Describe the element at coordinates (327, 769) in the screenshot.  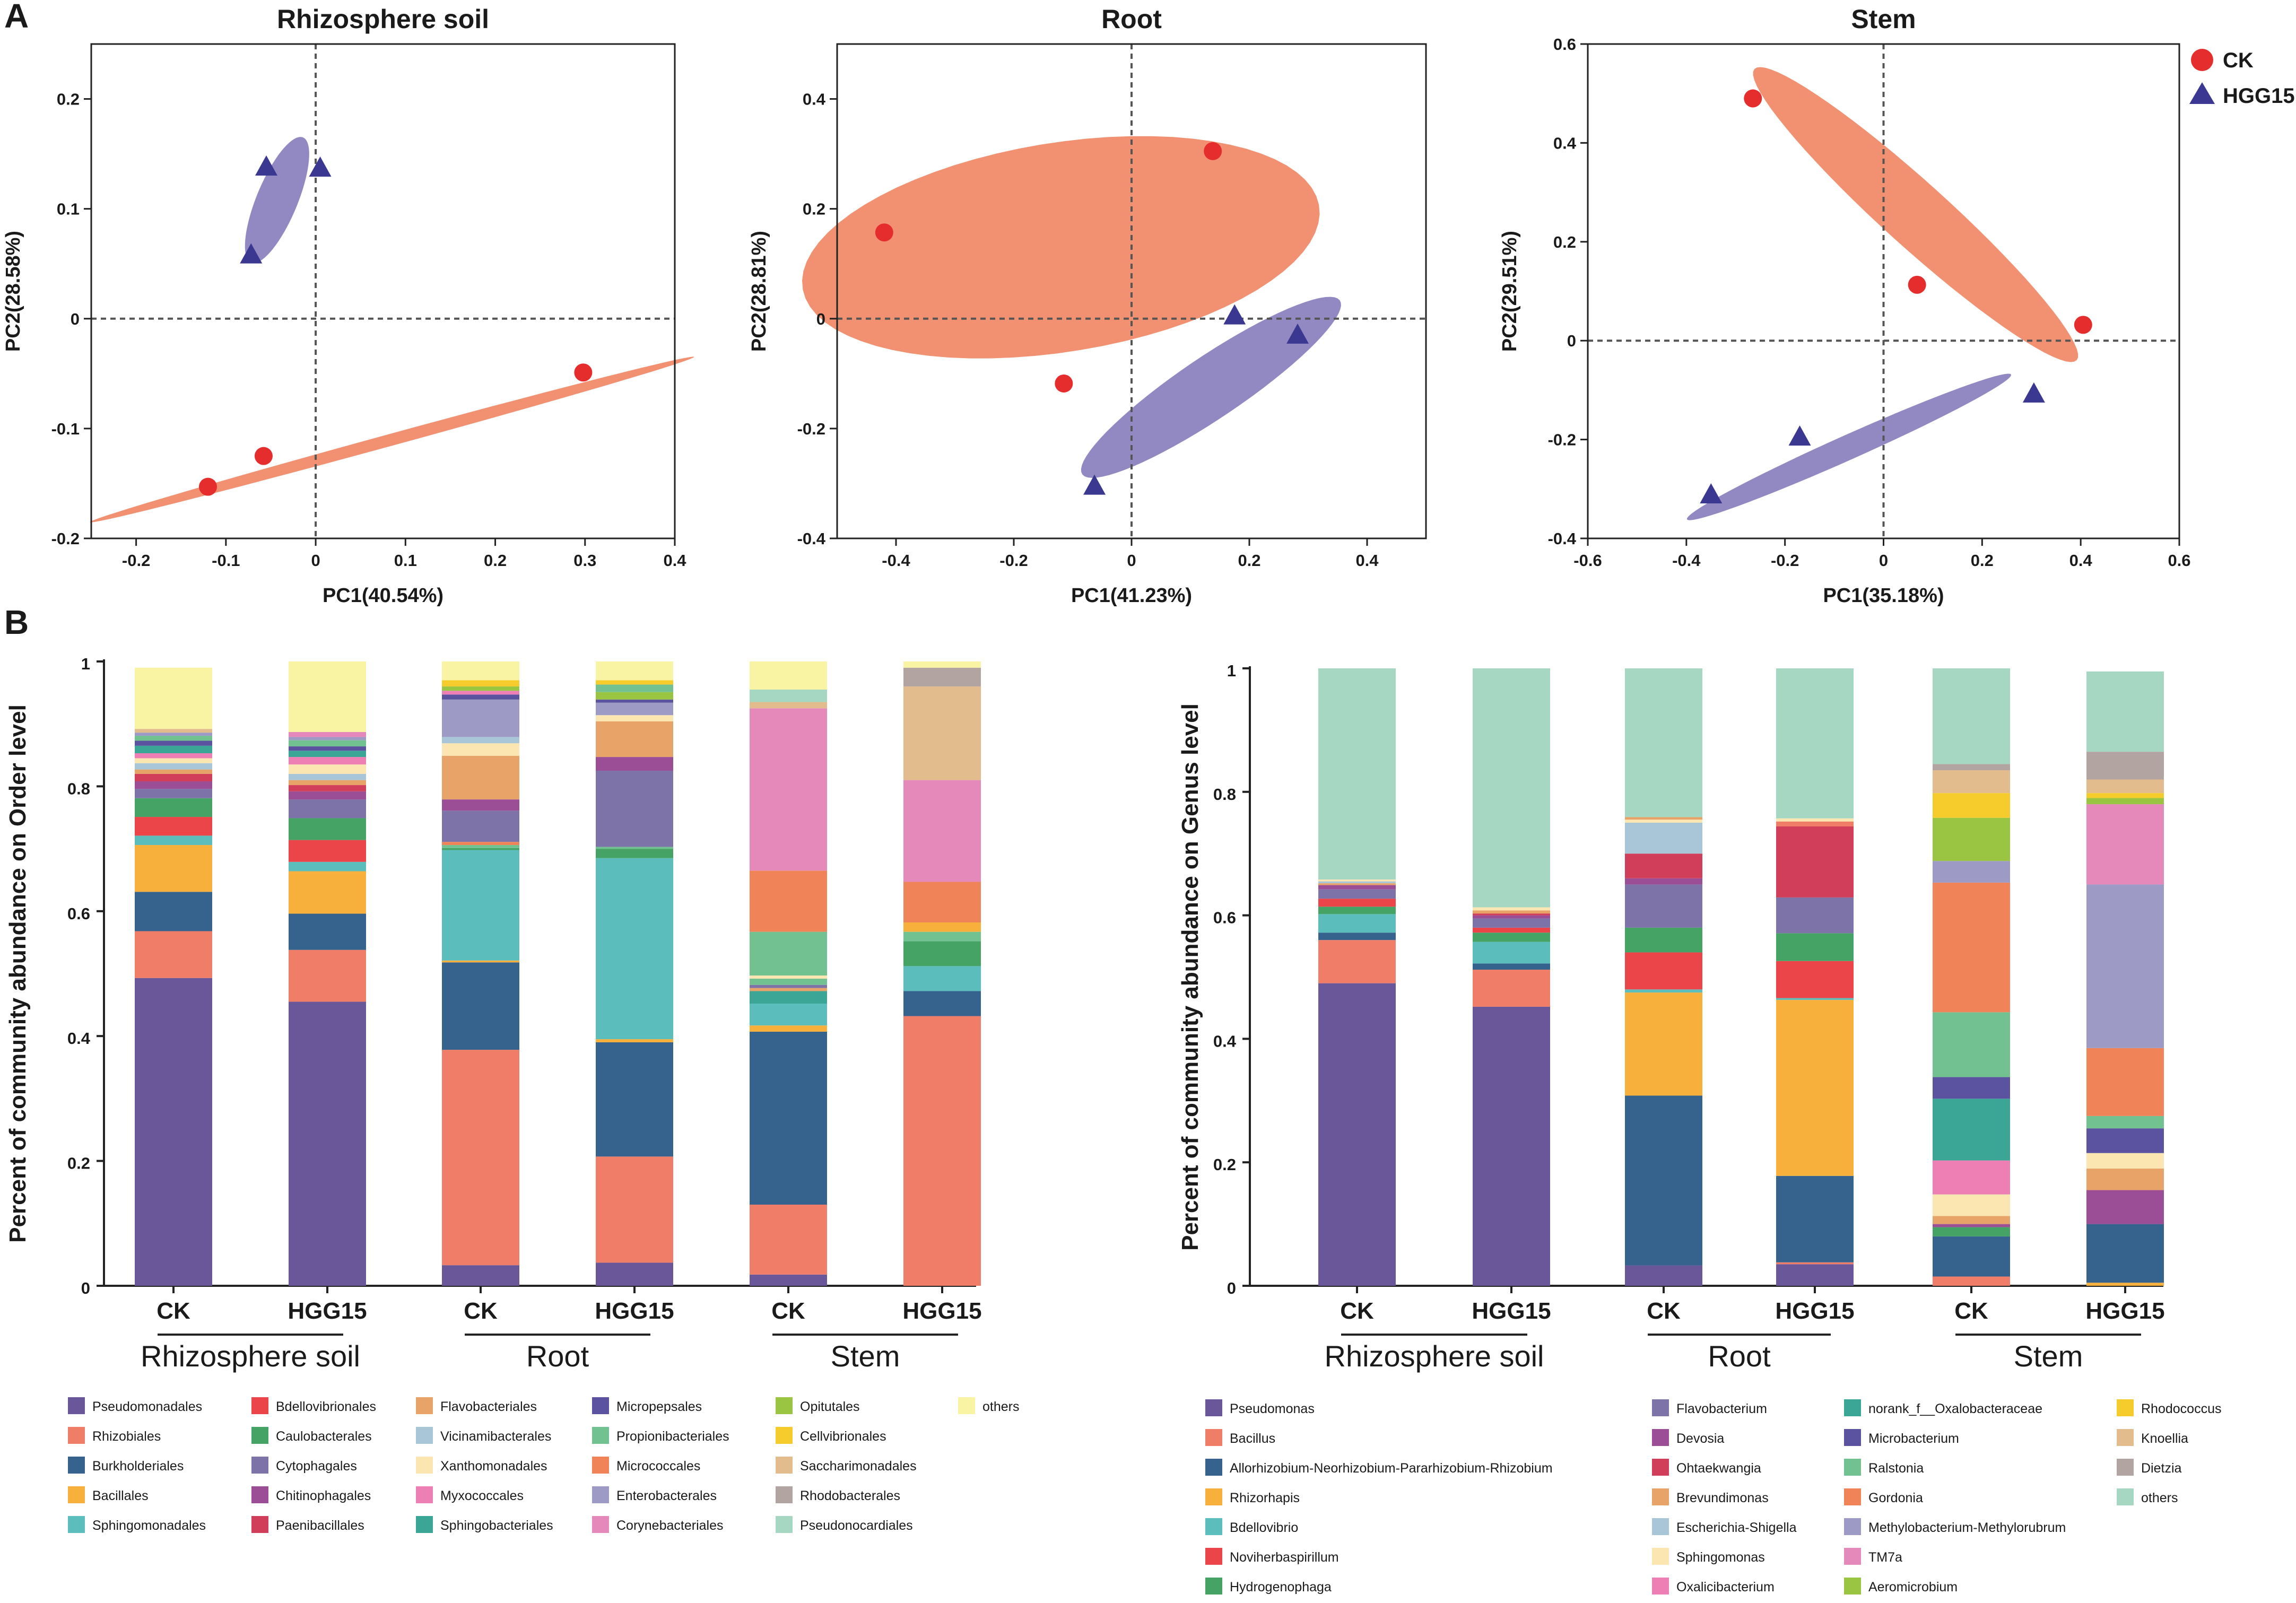
I see `bar-segment-xanthomonadales` at that location.